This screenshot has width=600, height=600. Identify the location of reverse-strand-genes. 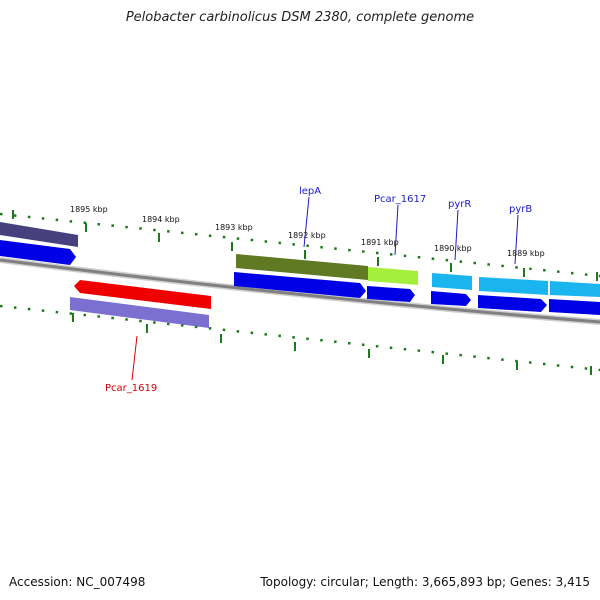
(140, 304).